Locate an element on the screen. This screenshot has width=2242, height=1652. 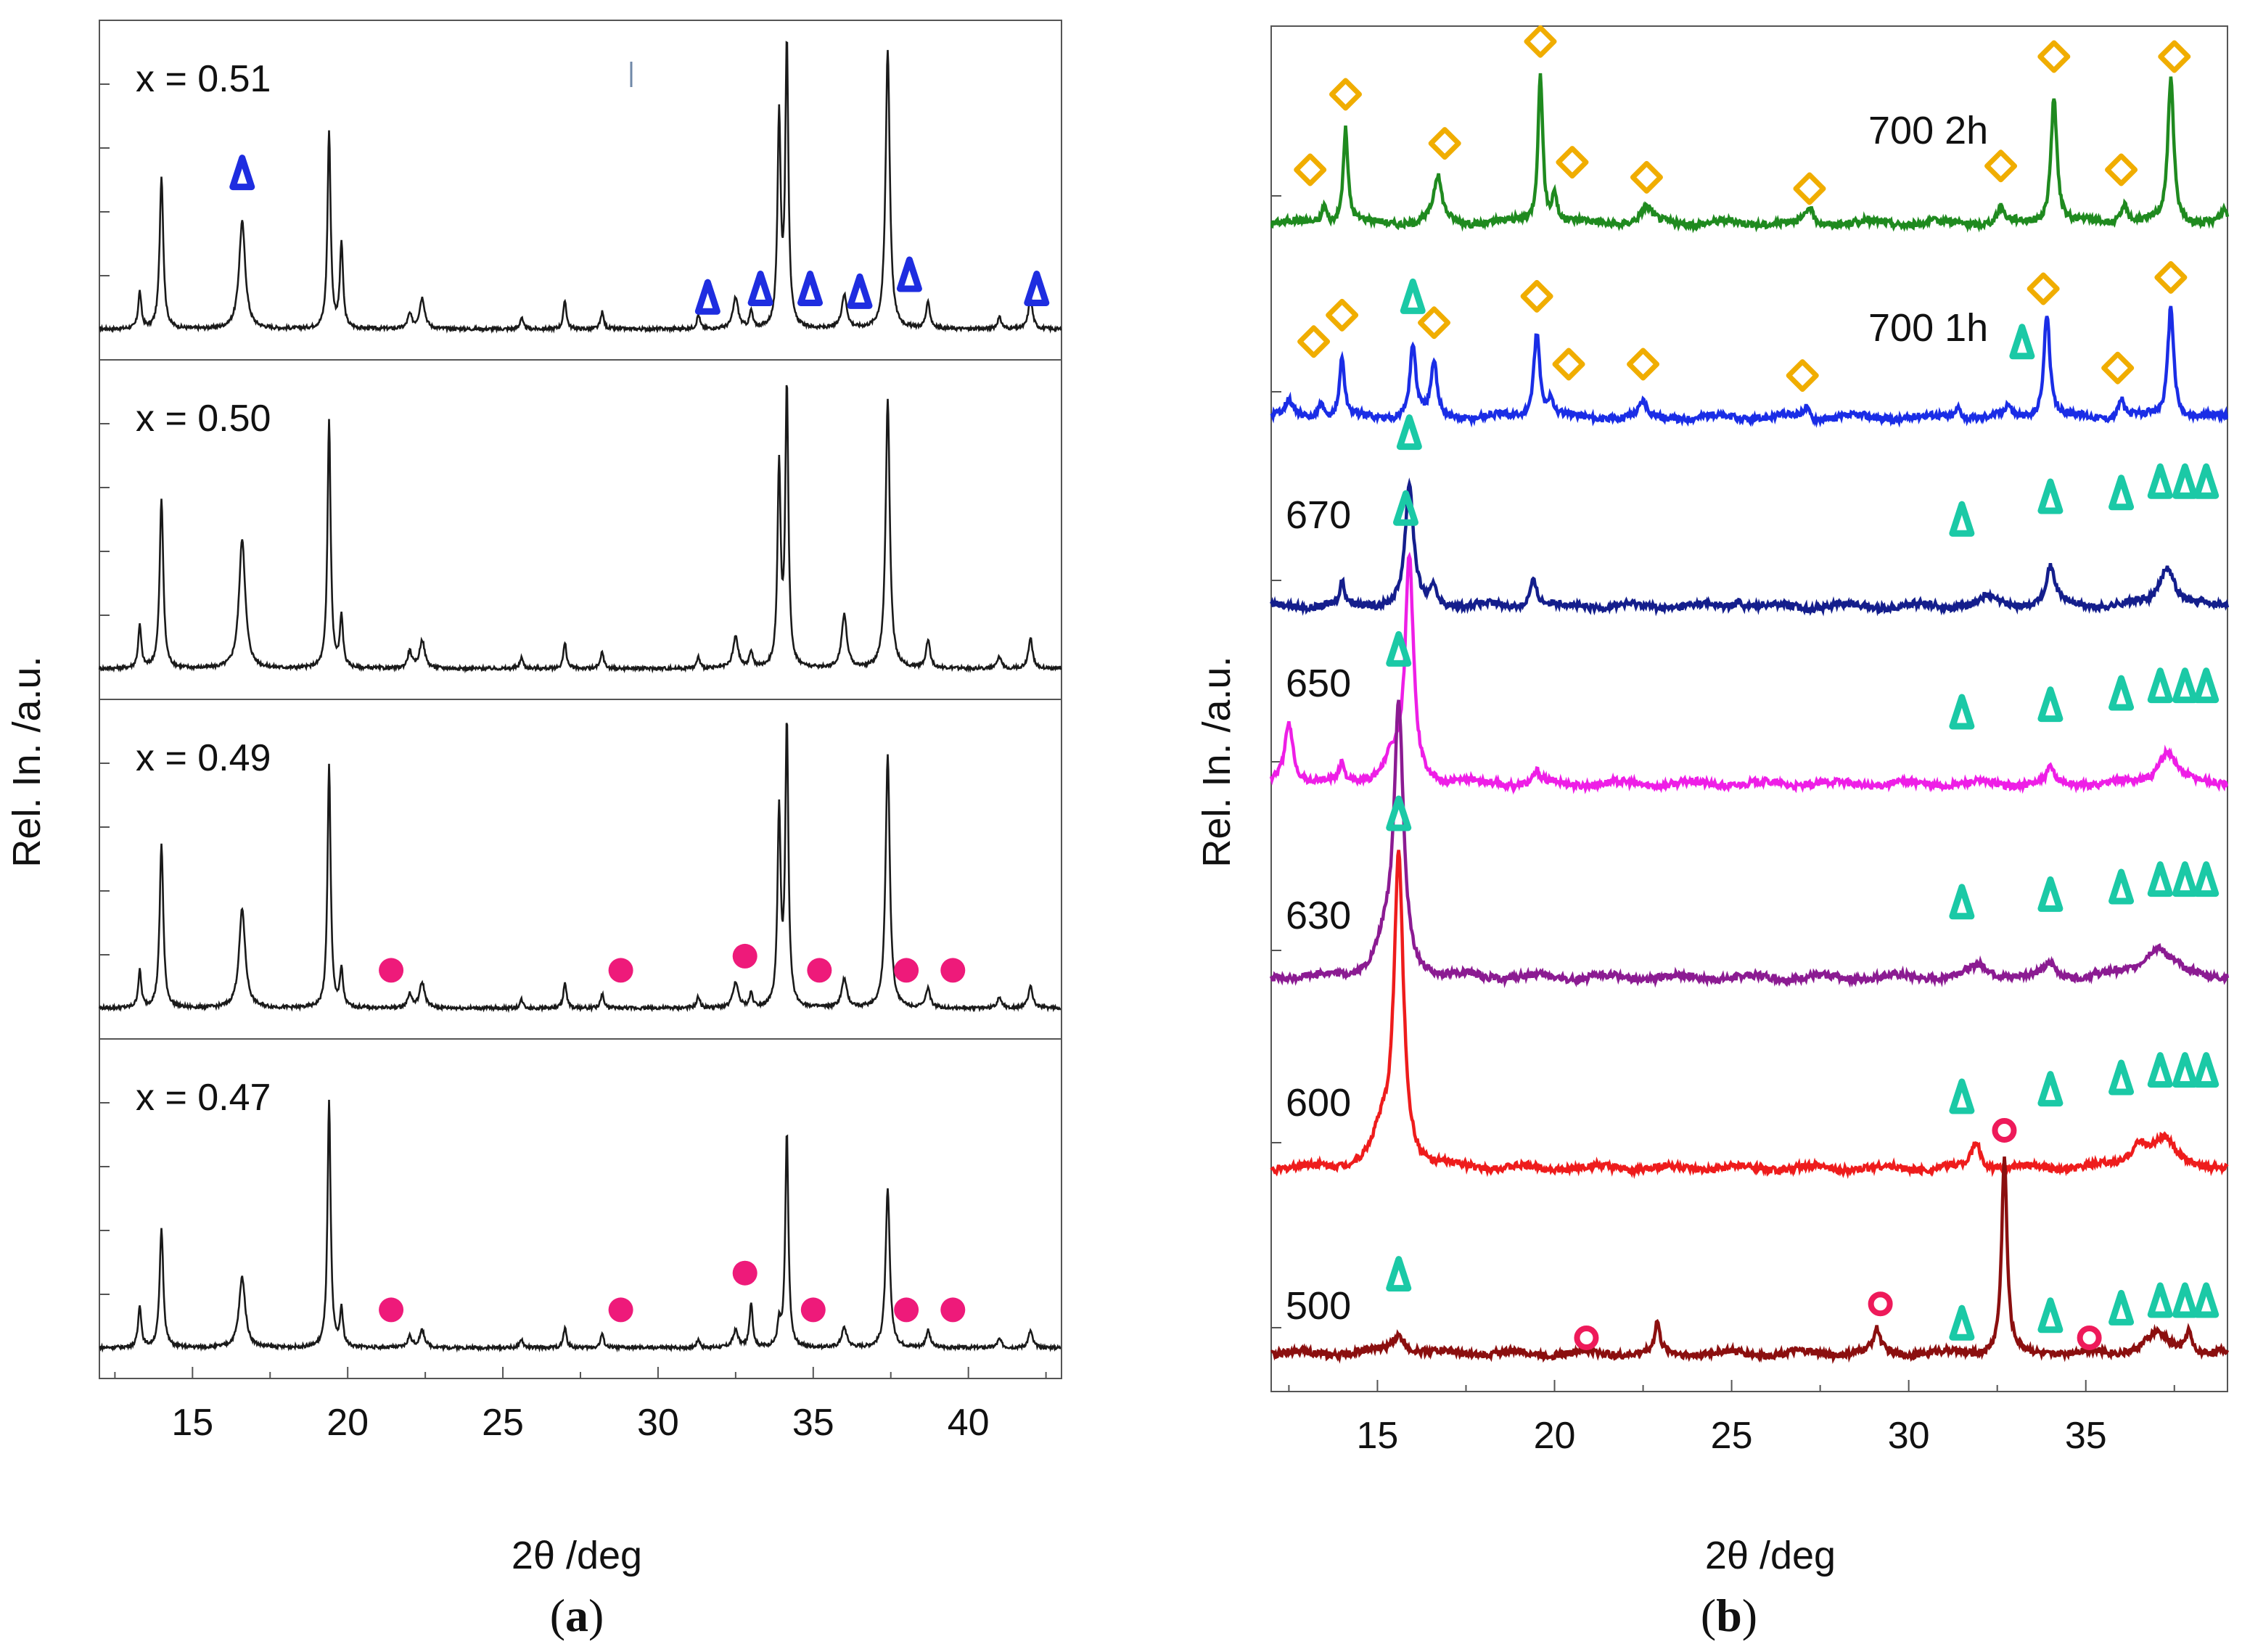
x-tick-label: 35 is located at coordinates (813, 1423).